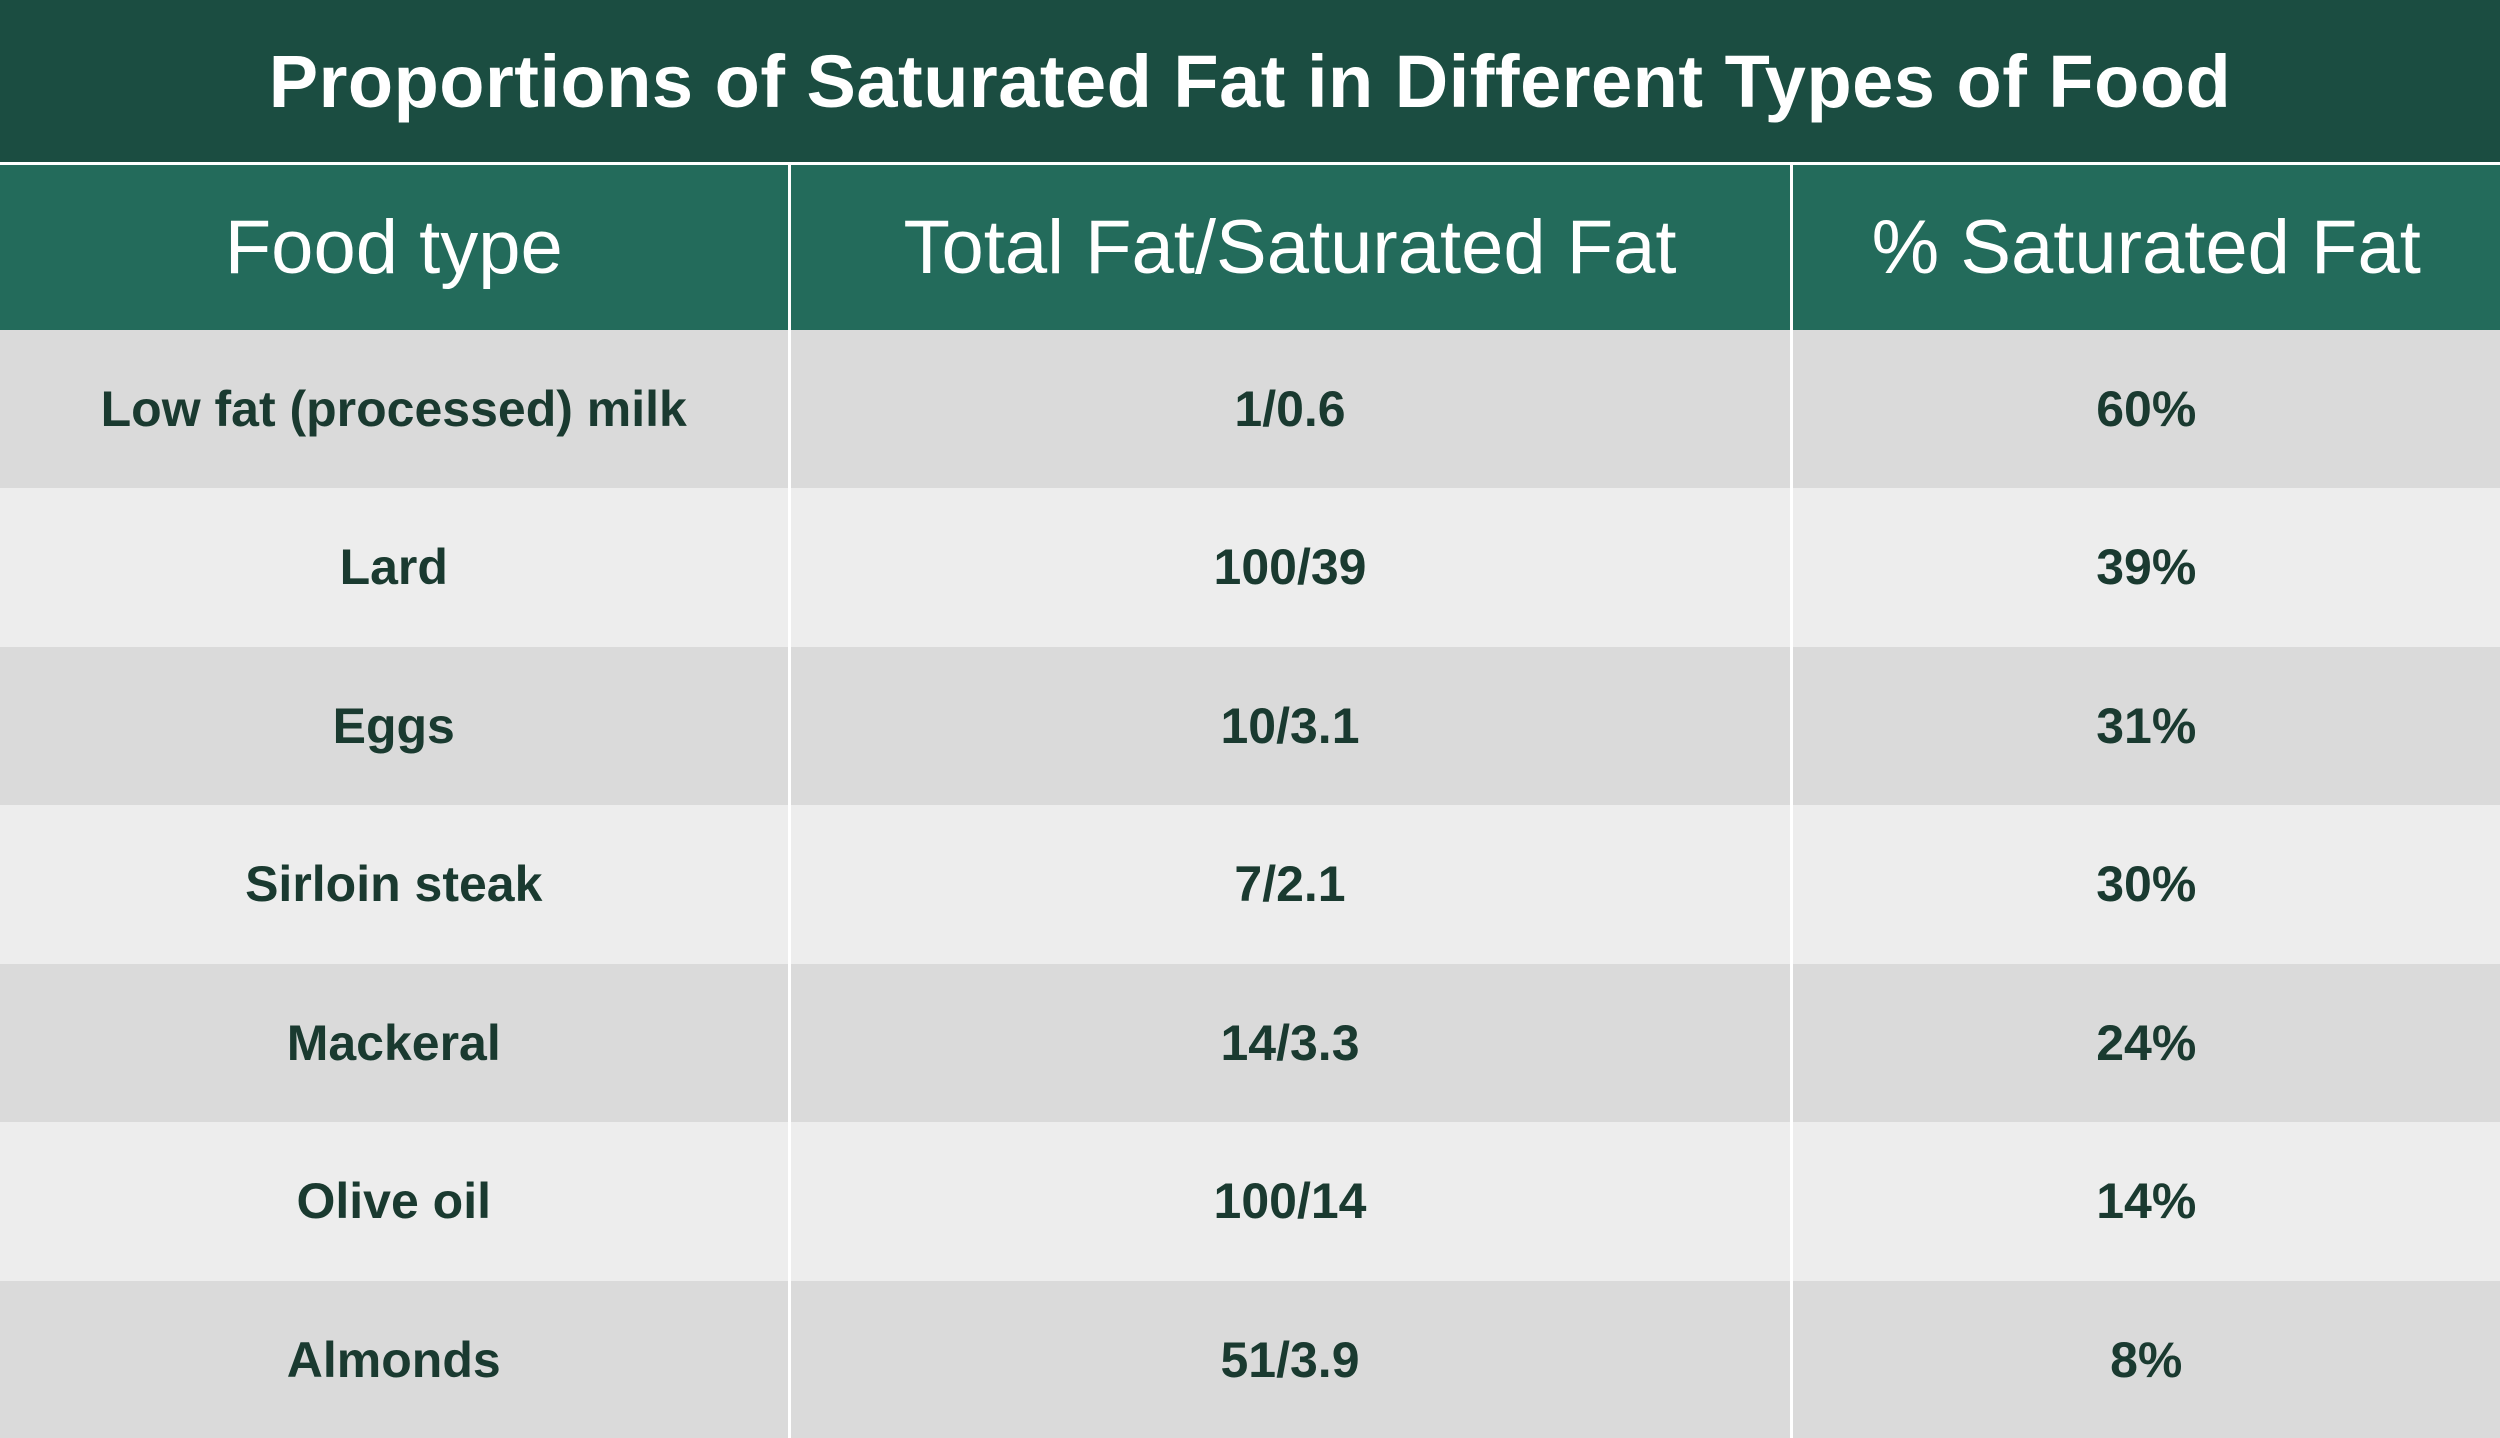 The height and width of the screenshot is (1438, 2500). Describe the element at coordinates (395, 1359) in the screenshot. I see `food-type-cell: Almonds` at that location.